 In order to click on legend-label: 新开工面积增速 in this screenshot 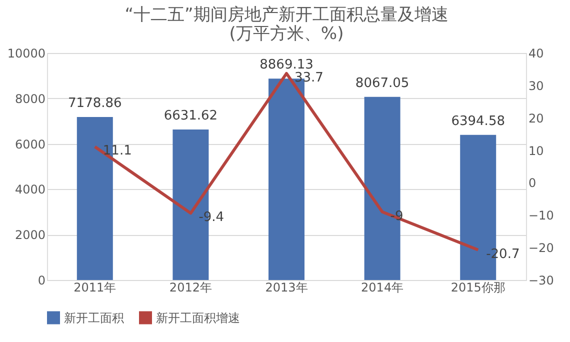, I will do `click(198, 317)`.